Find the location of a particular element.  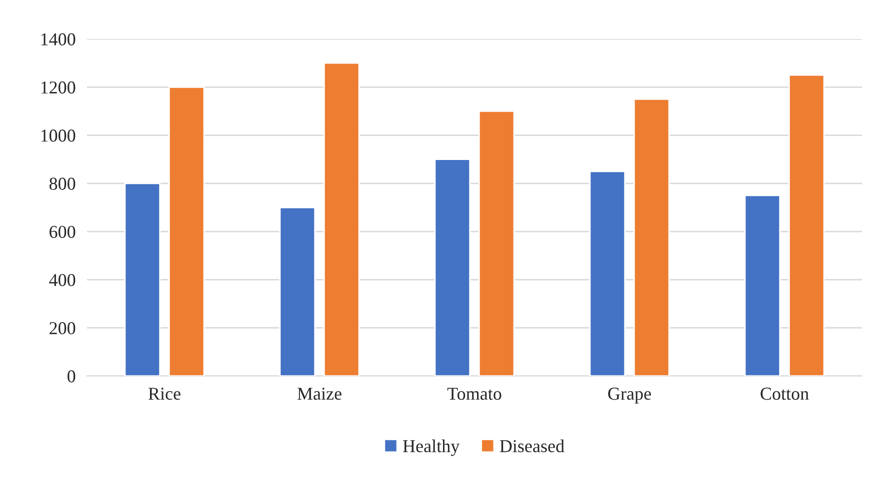

x-tick-label: Maize is located at coordinates (319, 394).